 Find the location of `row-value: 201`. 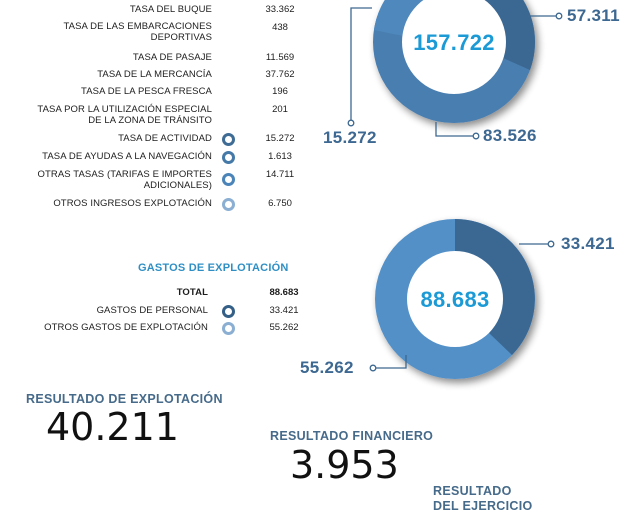

row-value: 201 is located at coordinates (280, 109).